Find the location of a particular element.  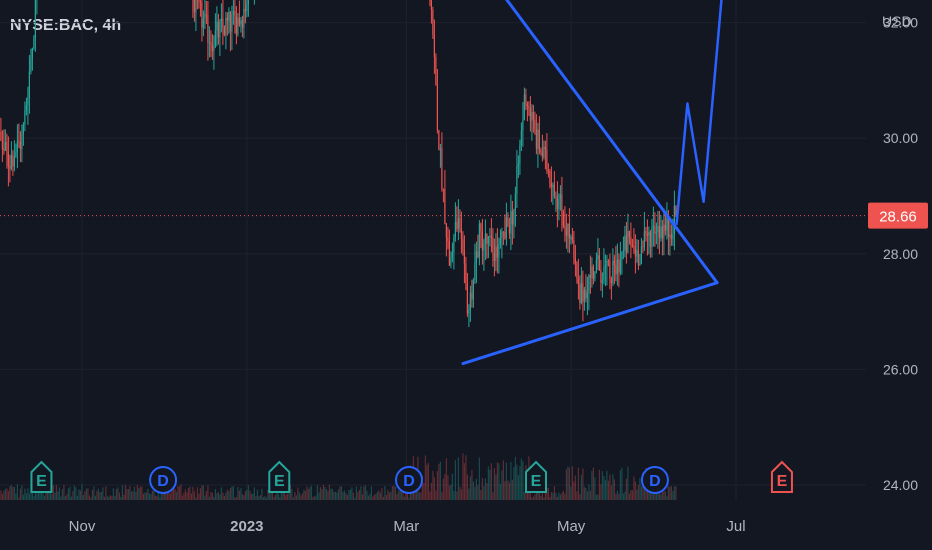

projection-path is located at coordinates (708, 113).